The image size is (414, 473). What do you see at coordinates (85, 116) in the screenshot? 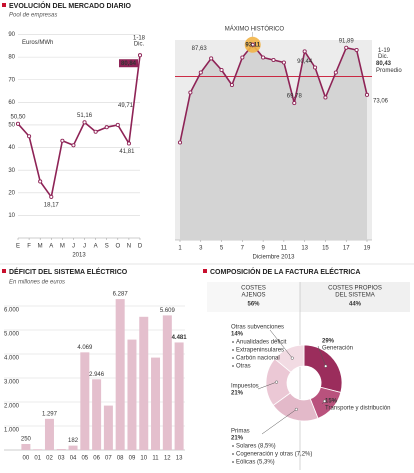
I see `value-label: 51,16` at bounding box center [85, 116].